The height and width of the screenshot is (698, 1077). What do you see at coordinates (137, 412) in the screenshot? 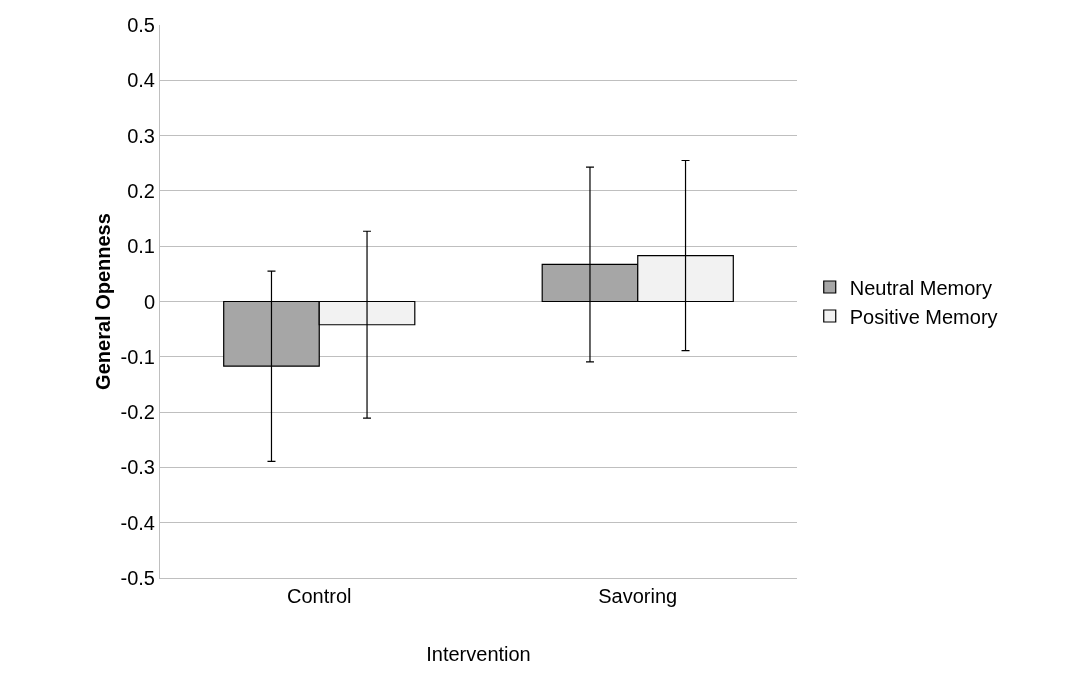
I see `y-tick-label: -0.2` at bounding box center [137, 412].